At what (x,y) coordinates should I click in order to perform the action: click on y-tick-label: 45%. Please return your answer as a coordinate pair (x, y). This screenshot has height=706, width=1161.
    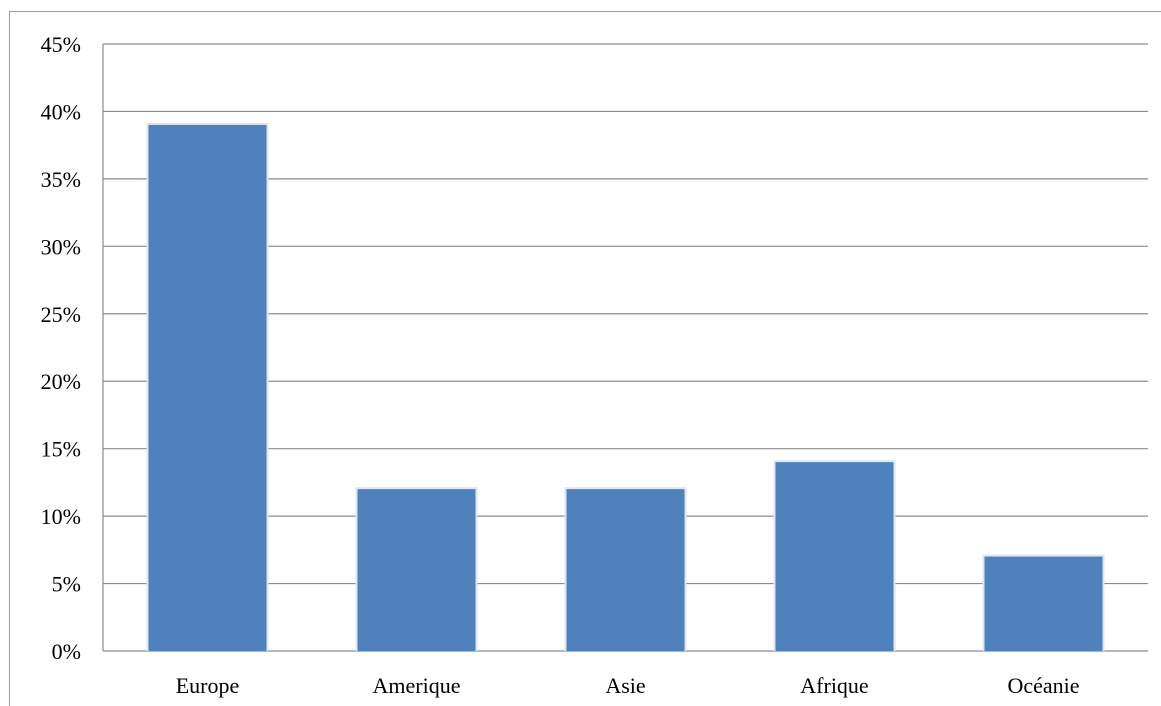
    Looking at the image, I should click on (61, 44).